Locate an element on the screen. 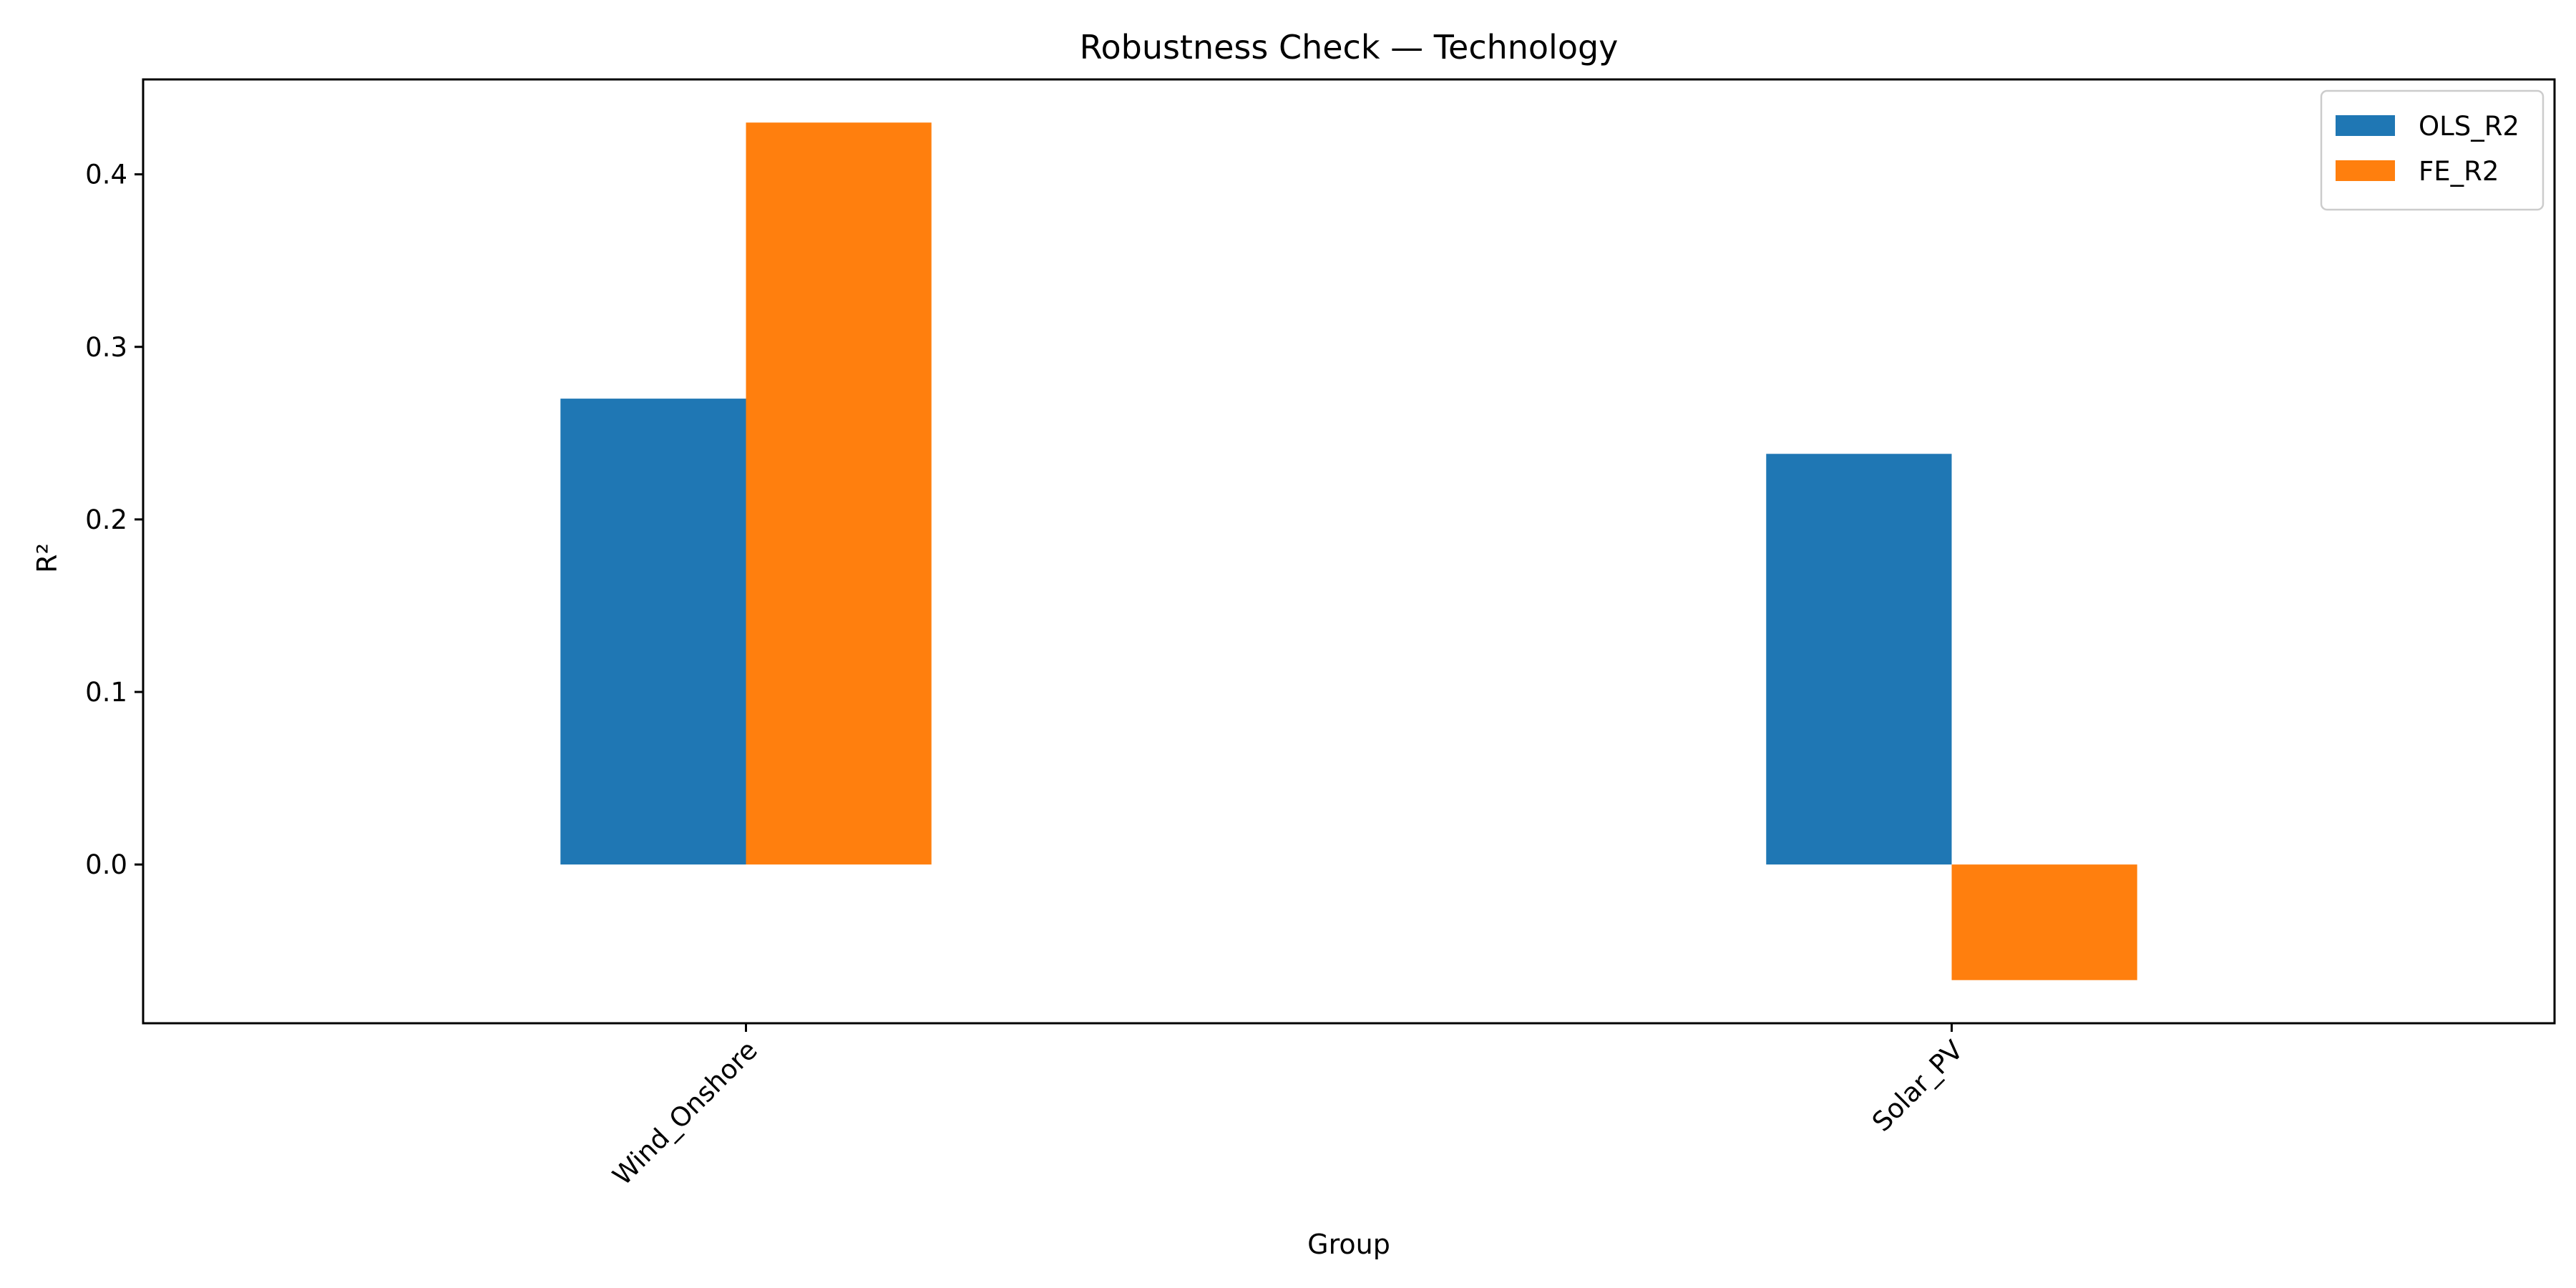 The width and height of the screenshot is (2576, 1288). bar-FE_R2-Wind_Onshore is located at coordinates (839, 493).